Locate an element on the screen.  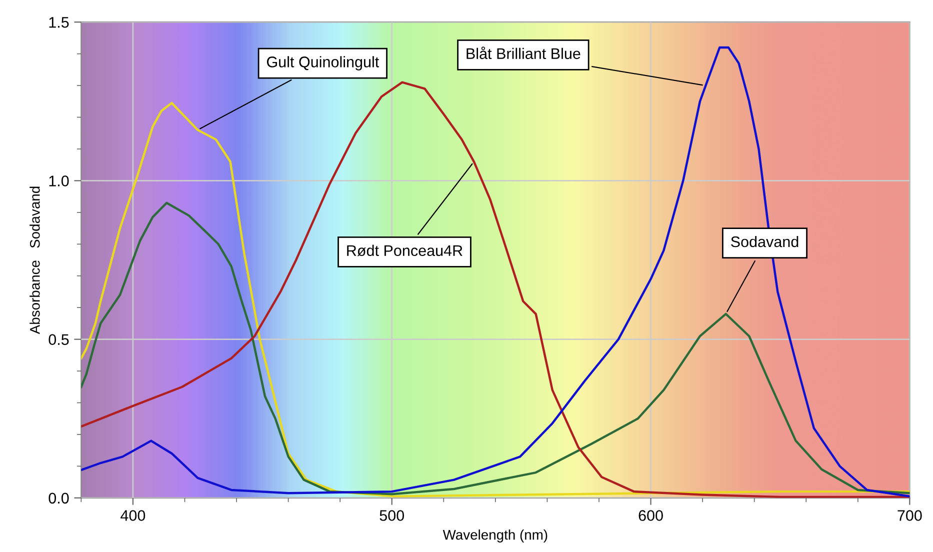
annotation: Rødt Ponceau4R is located at coordinates (404, 250).